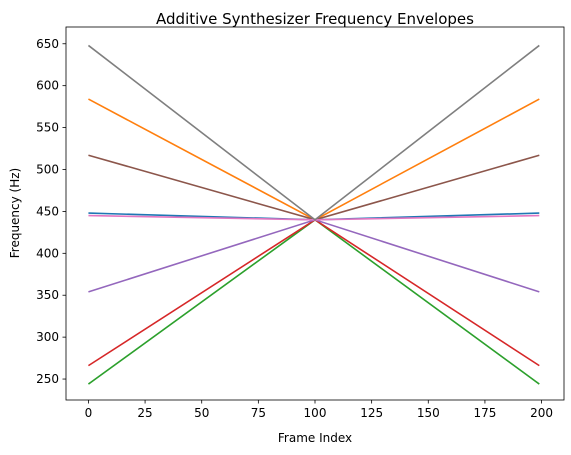  I want to click on y-axis-label: Frequency (Hz), so click(15, 213).